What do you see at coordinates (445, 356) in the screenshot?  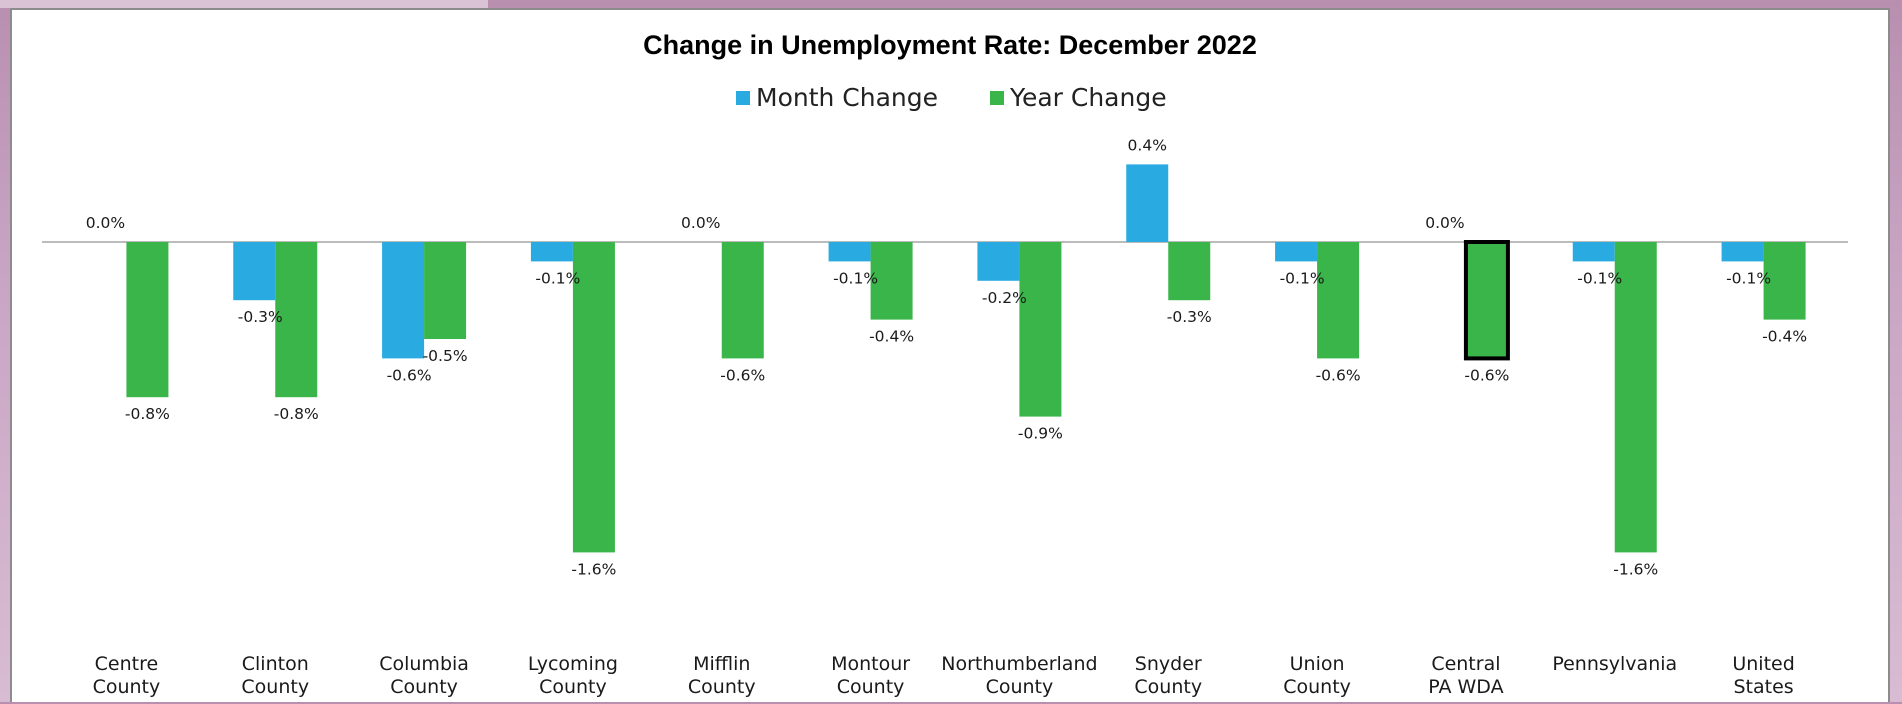 I see `year-change-label-2: -0.5%` at bounding box center [445, 356].